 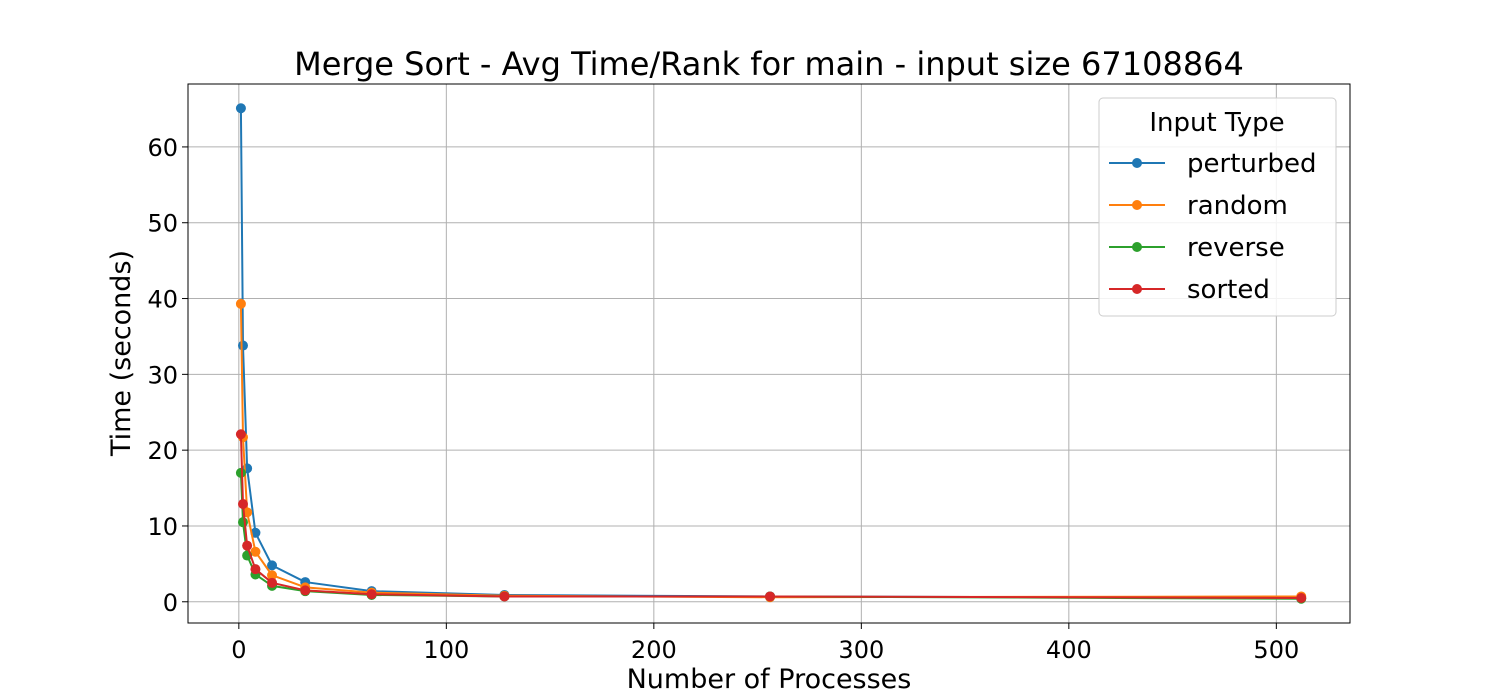 What do you see at coordinates (1252, 164) in the screenshot?
I see `legend-label: perturbed` at bounding box center [1252, 164].